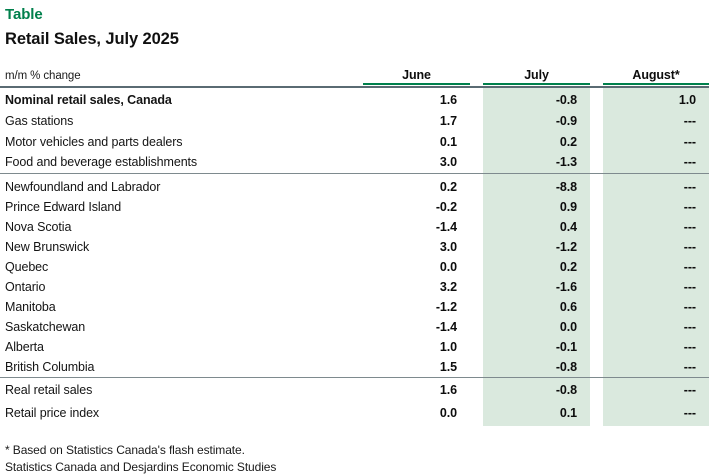 The image size is (709, 476). I want to click on row-label: Prince Edward Island, so click(63, 207).